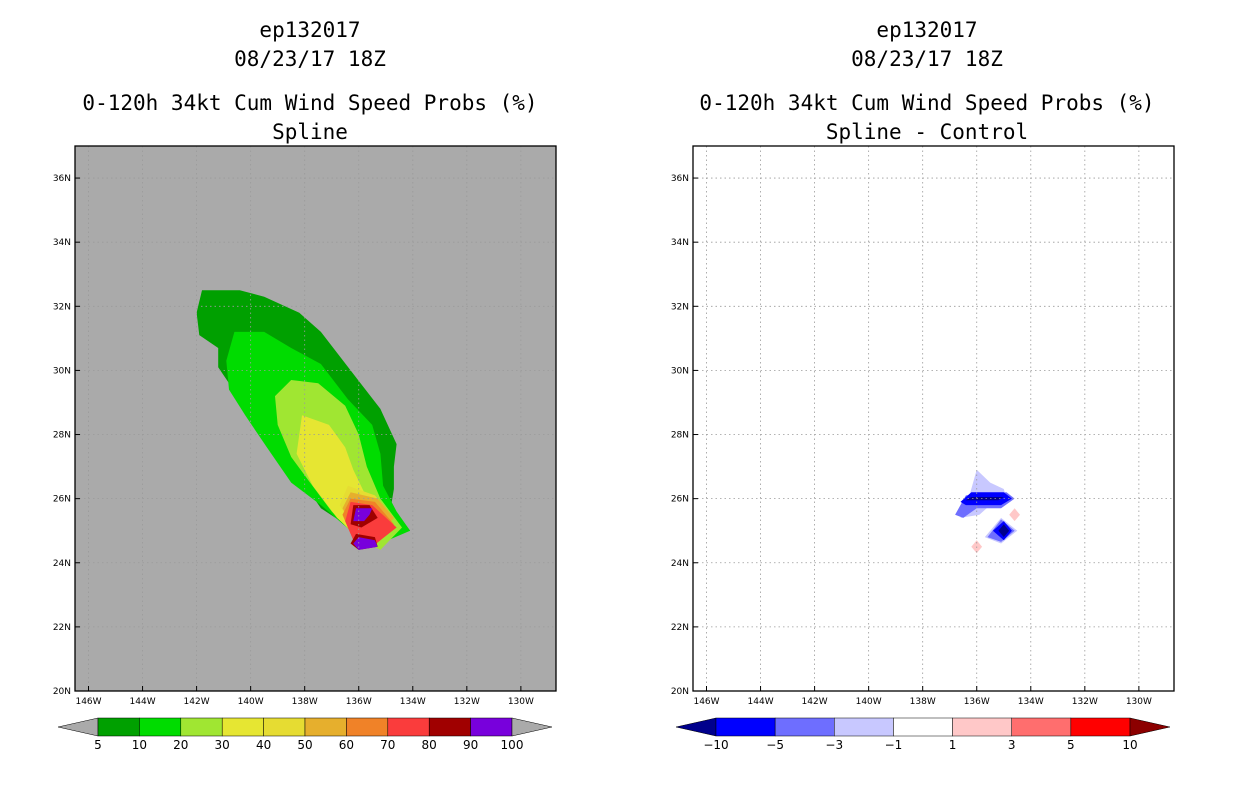 The image size is (1236, 800). I want to click on right-title-method: Spline - Control, so click(927, 132).